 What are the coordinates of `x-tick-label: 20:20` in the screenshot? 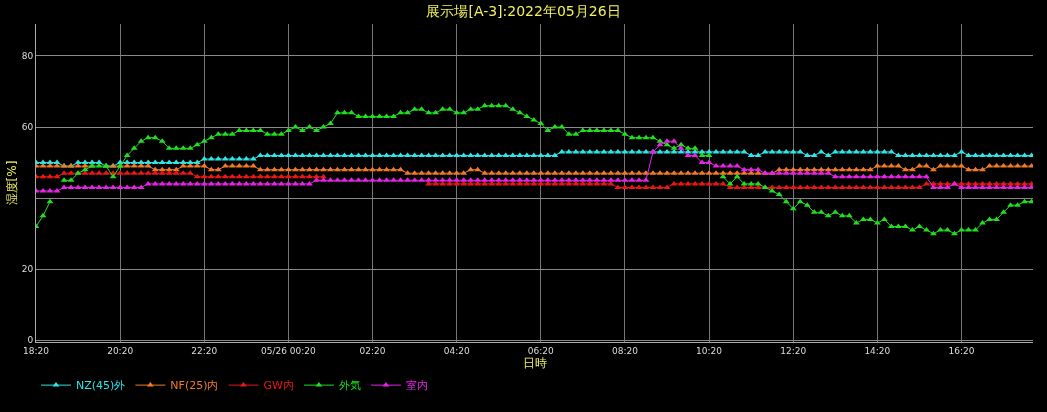 It's located at (120, 350).